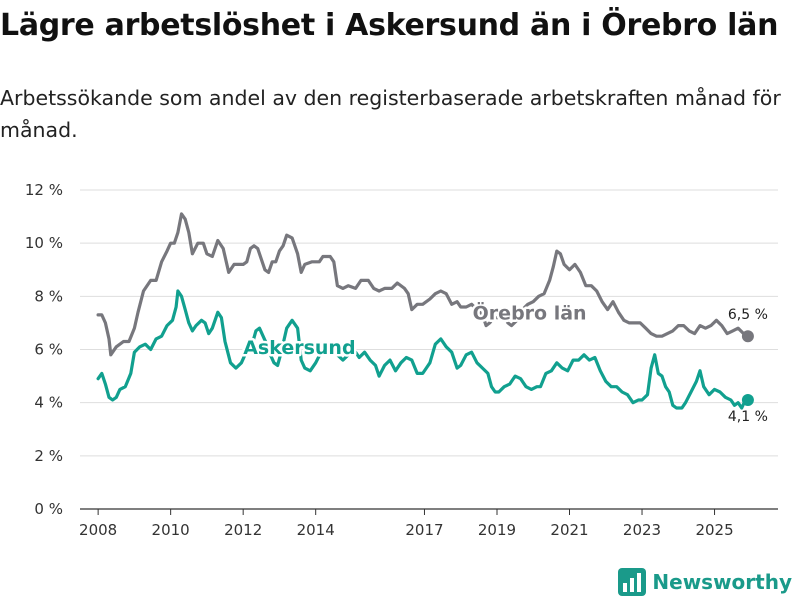 This screenshot has width=800, height=600. I want to click on x-tick-label: 2008, so click(98, 530).